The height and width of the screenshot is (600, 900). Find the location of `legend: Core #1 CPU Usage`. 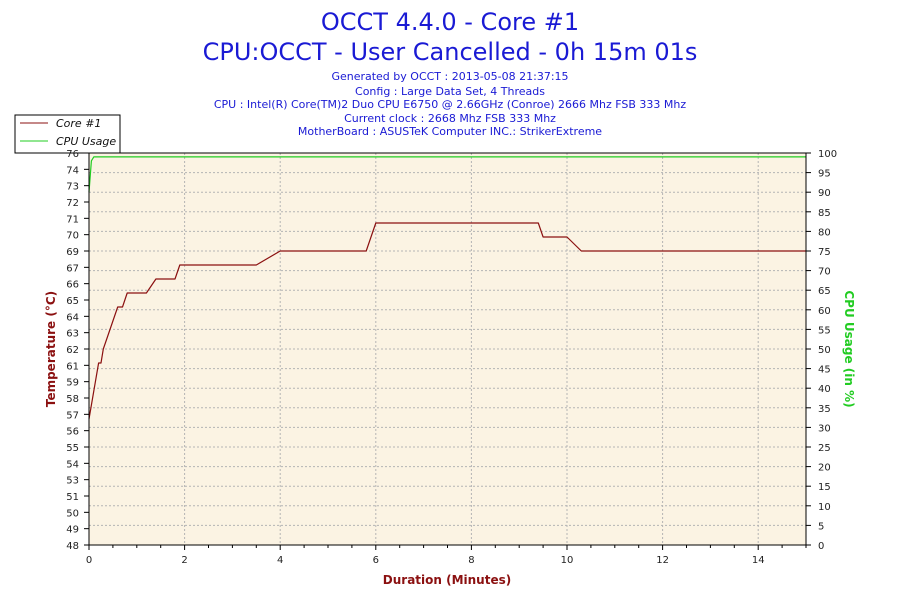

legend: Core #1 CPU Usage is located at coordinates (67, 134).